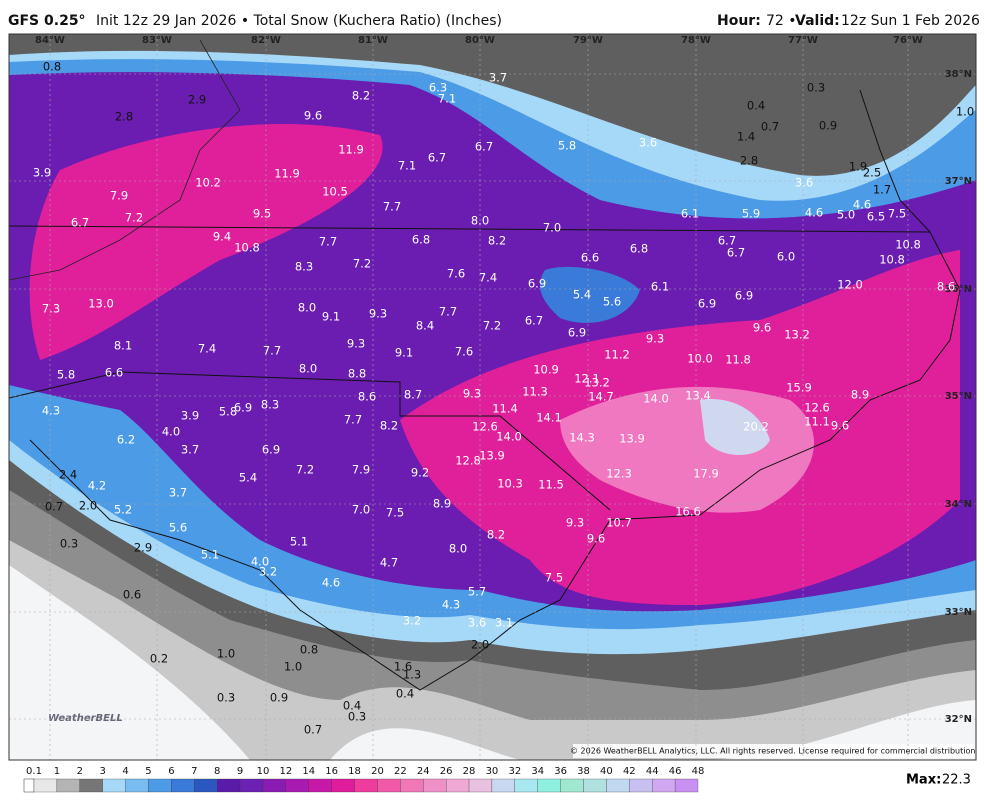  I want to click on snow-total-label: 6.8, so click(639, 249).